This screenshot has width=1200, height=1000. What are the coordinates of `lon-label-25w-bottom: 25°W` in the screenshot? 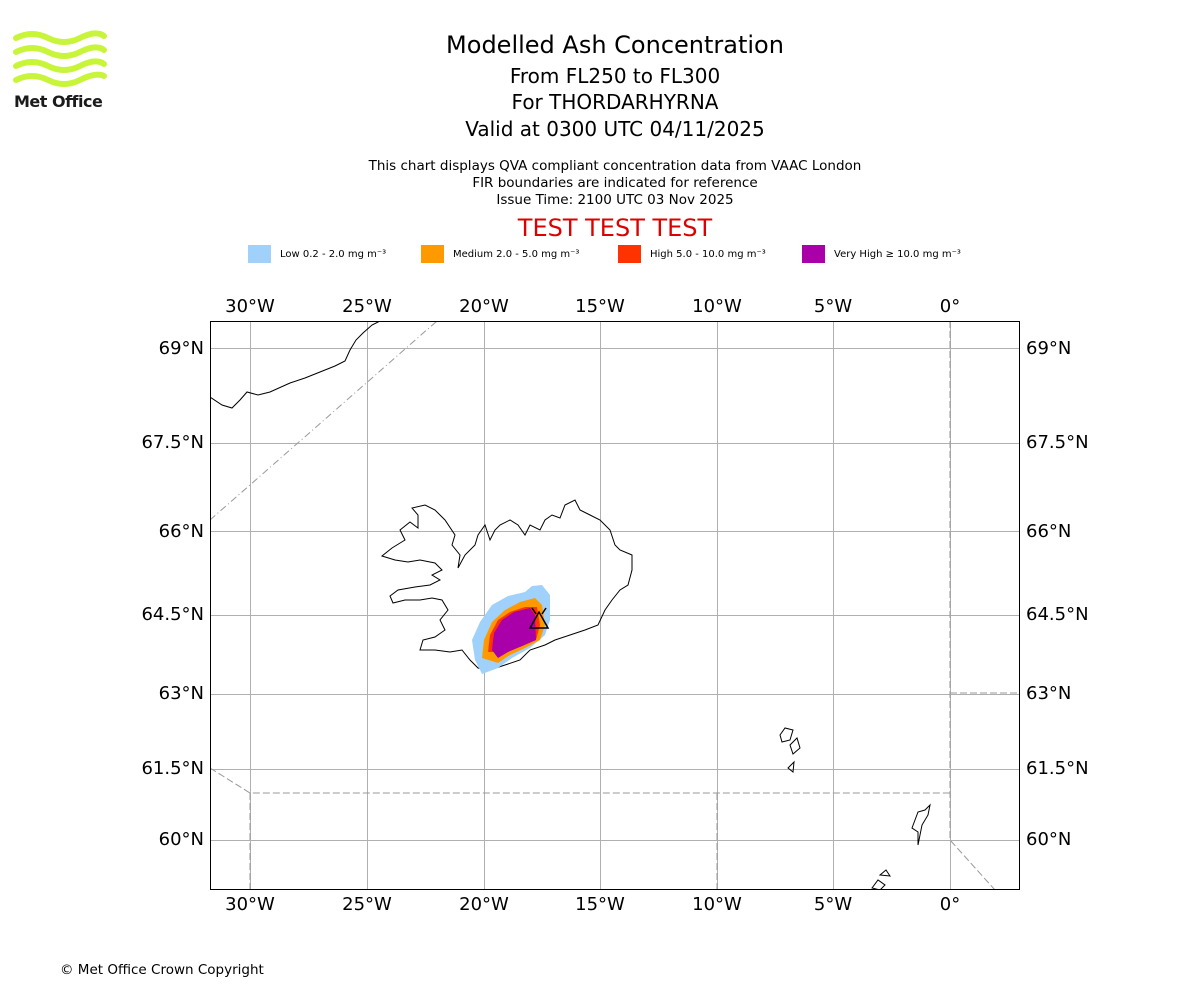 It's located at (367, 904).